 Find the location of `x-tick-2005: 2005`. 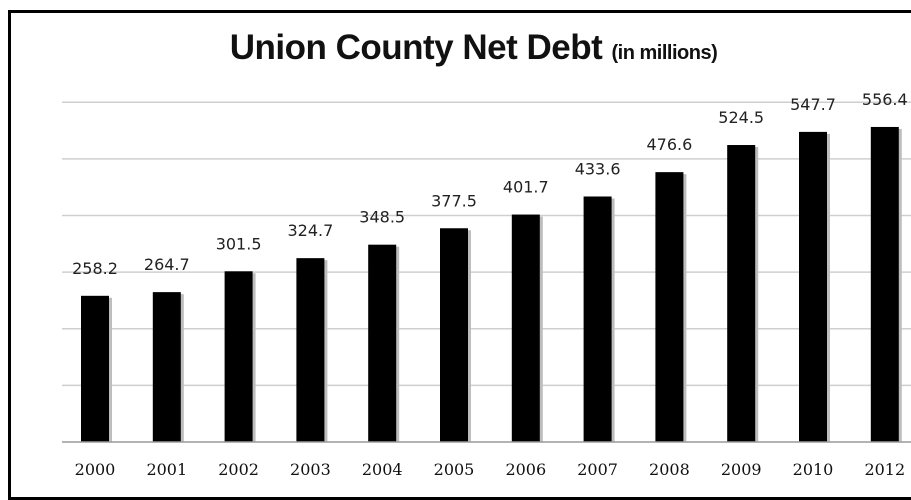

x-tick-2005: 2005 is located at coordinates (454, 469).